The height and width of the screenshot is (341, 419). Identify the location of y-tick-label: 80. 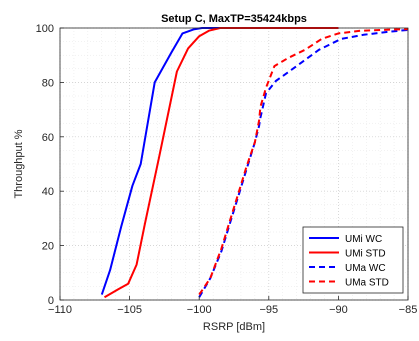
(48, 83).